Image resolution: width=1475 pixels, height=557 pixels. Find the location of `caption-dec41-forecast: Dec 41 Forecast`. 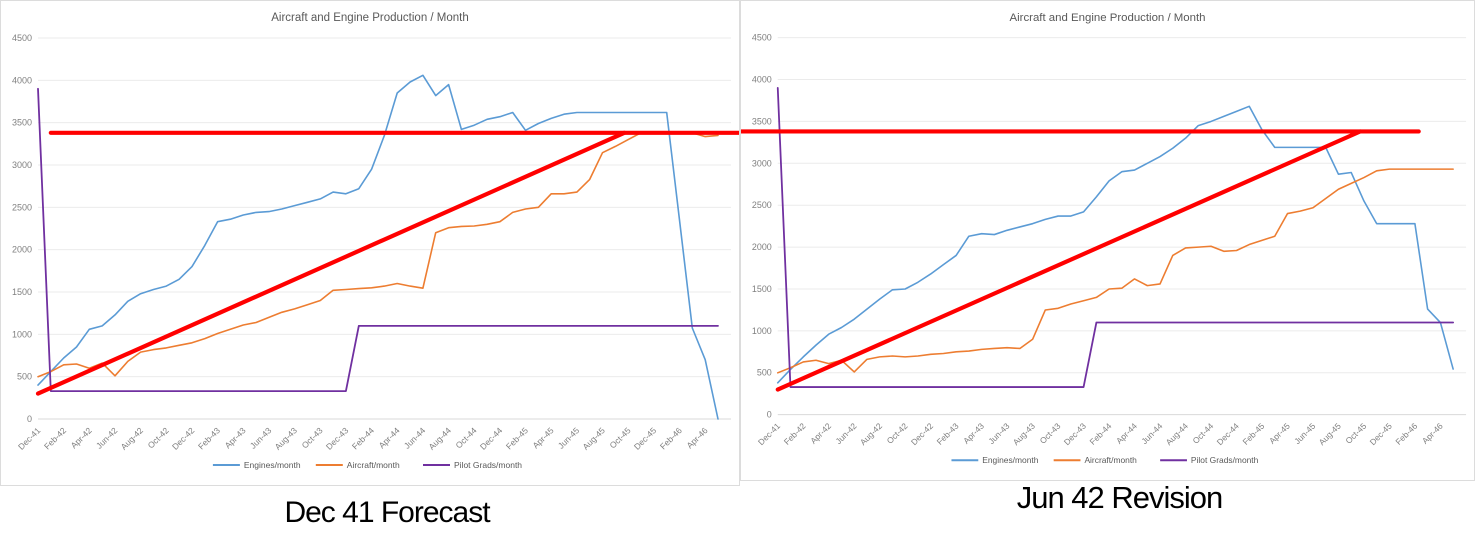

caption-dec41-forecast: Dec 41 Forecast is located at coordinates (387, 512).